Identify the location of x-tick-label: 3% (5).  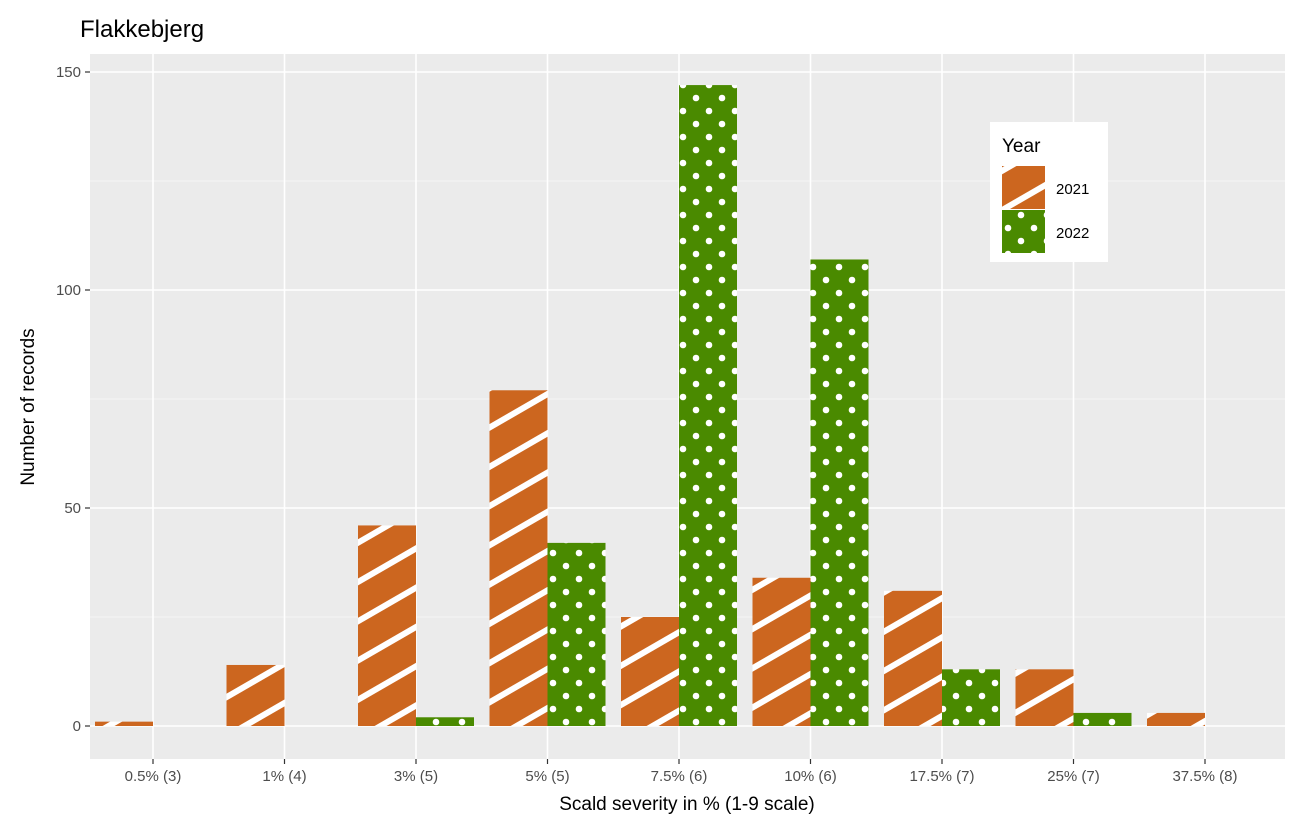
(416, 776).